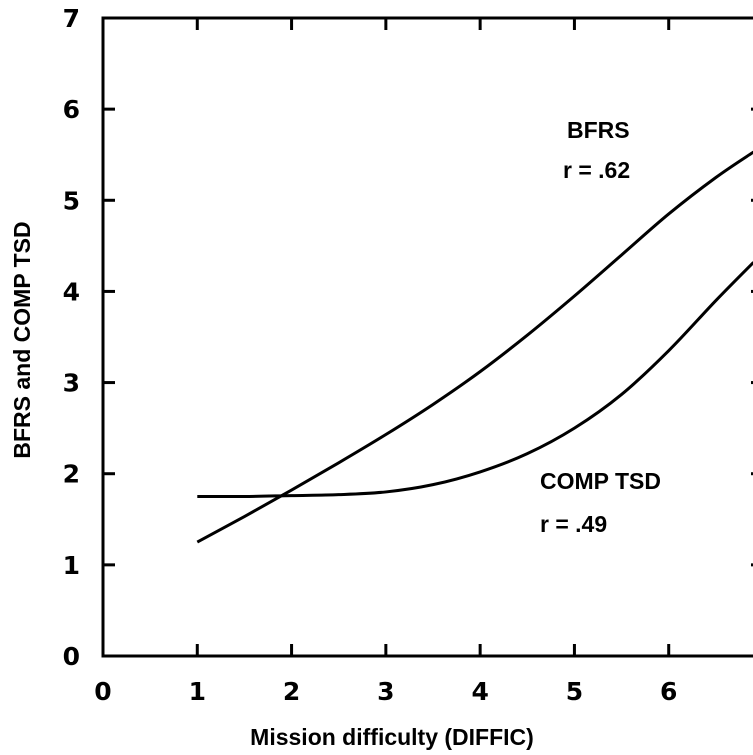 This screenshot has width=753, height=755. Describe the element at coordinates (71, 291) in the screenshot. I see `y-tick-label-4: 4` at that location.